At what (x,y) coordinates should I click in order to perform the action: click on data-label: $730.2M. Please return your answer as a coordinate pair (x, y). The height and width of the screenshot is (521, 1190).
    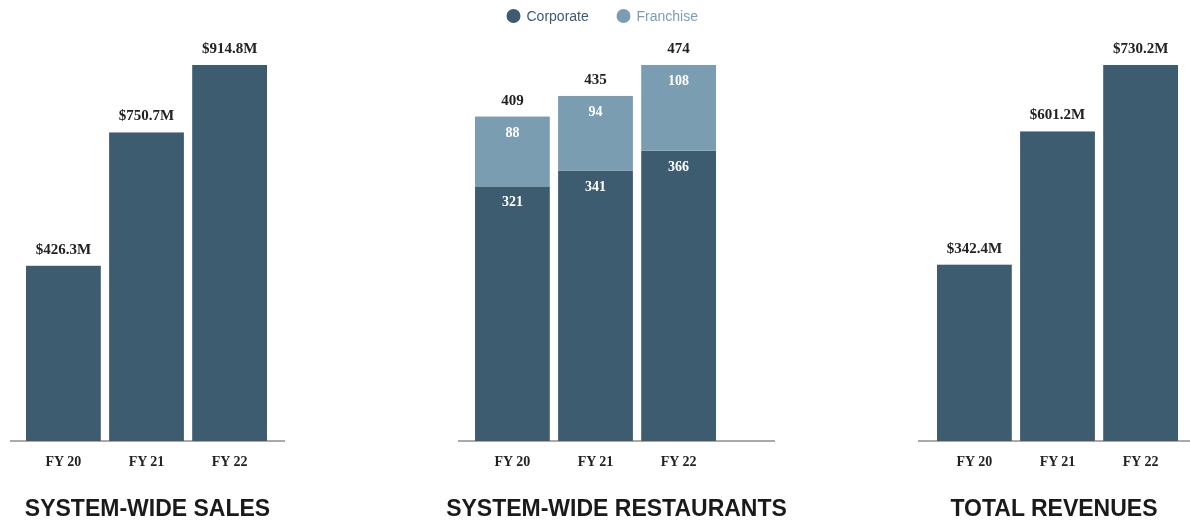
    Looking at the image, I should click on (1140, 48).